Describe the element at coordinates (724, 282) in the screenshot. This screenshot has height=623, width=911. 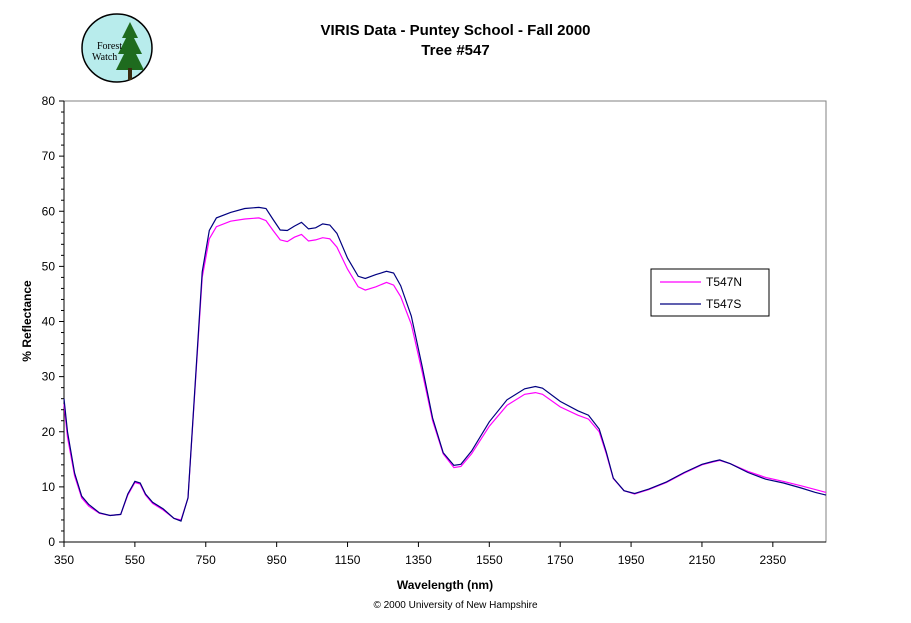
I see `legend-label: T547N` at that location.